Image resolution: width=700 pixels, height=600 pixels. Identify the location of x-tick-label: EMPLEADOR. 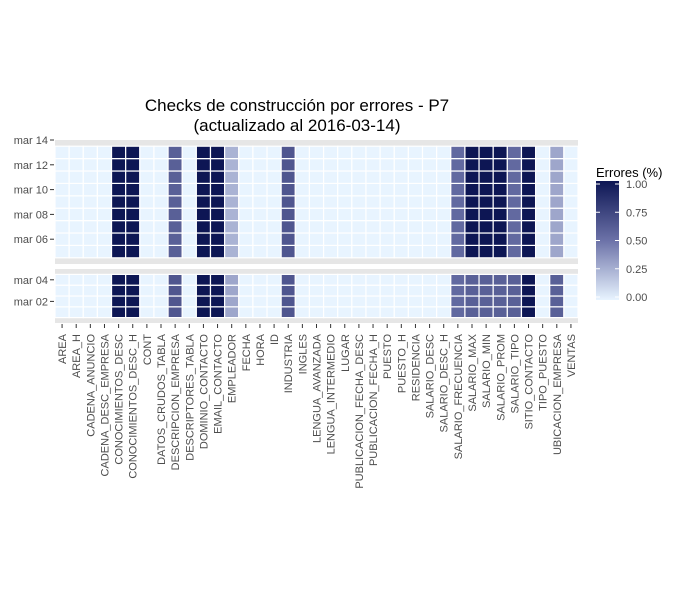
(233, 368).